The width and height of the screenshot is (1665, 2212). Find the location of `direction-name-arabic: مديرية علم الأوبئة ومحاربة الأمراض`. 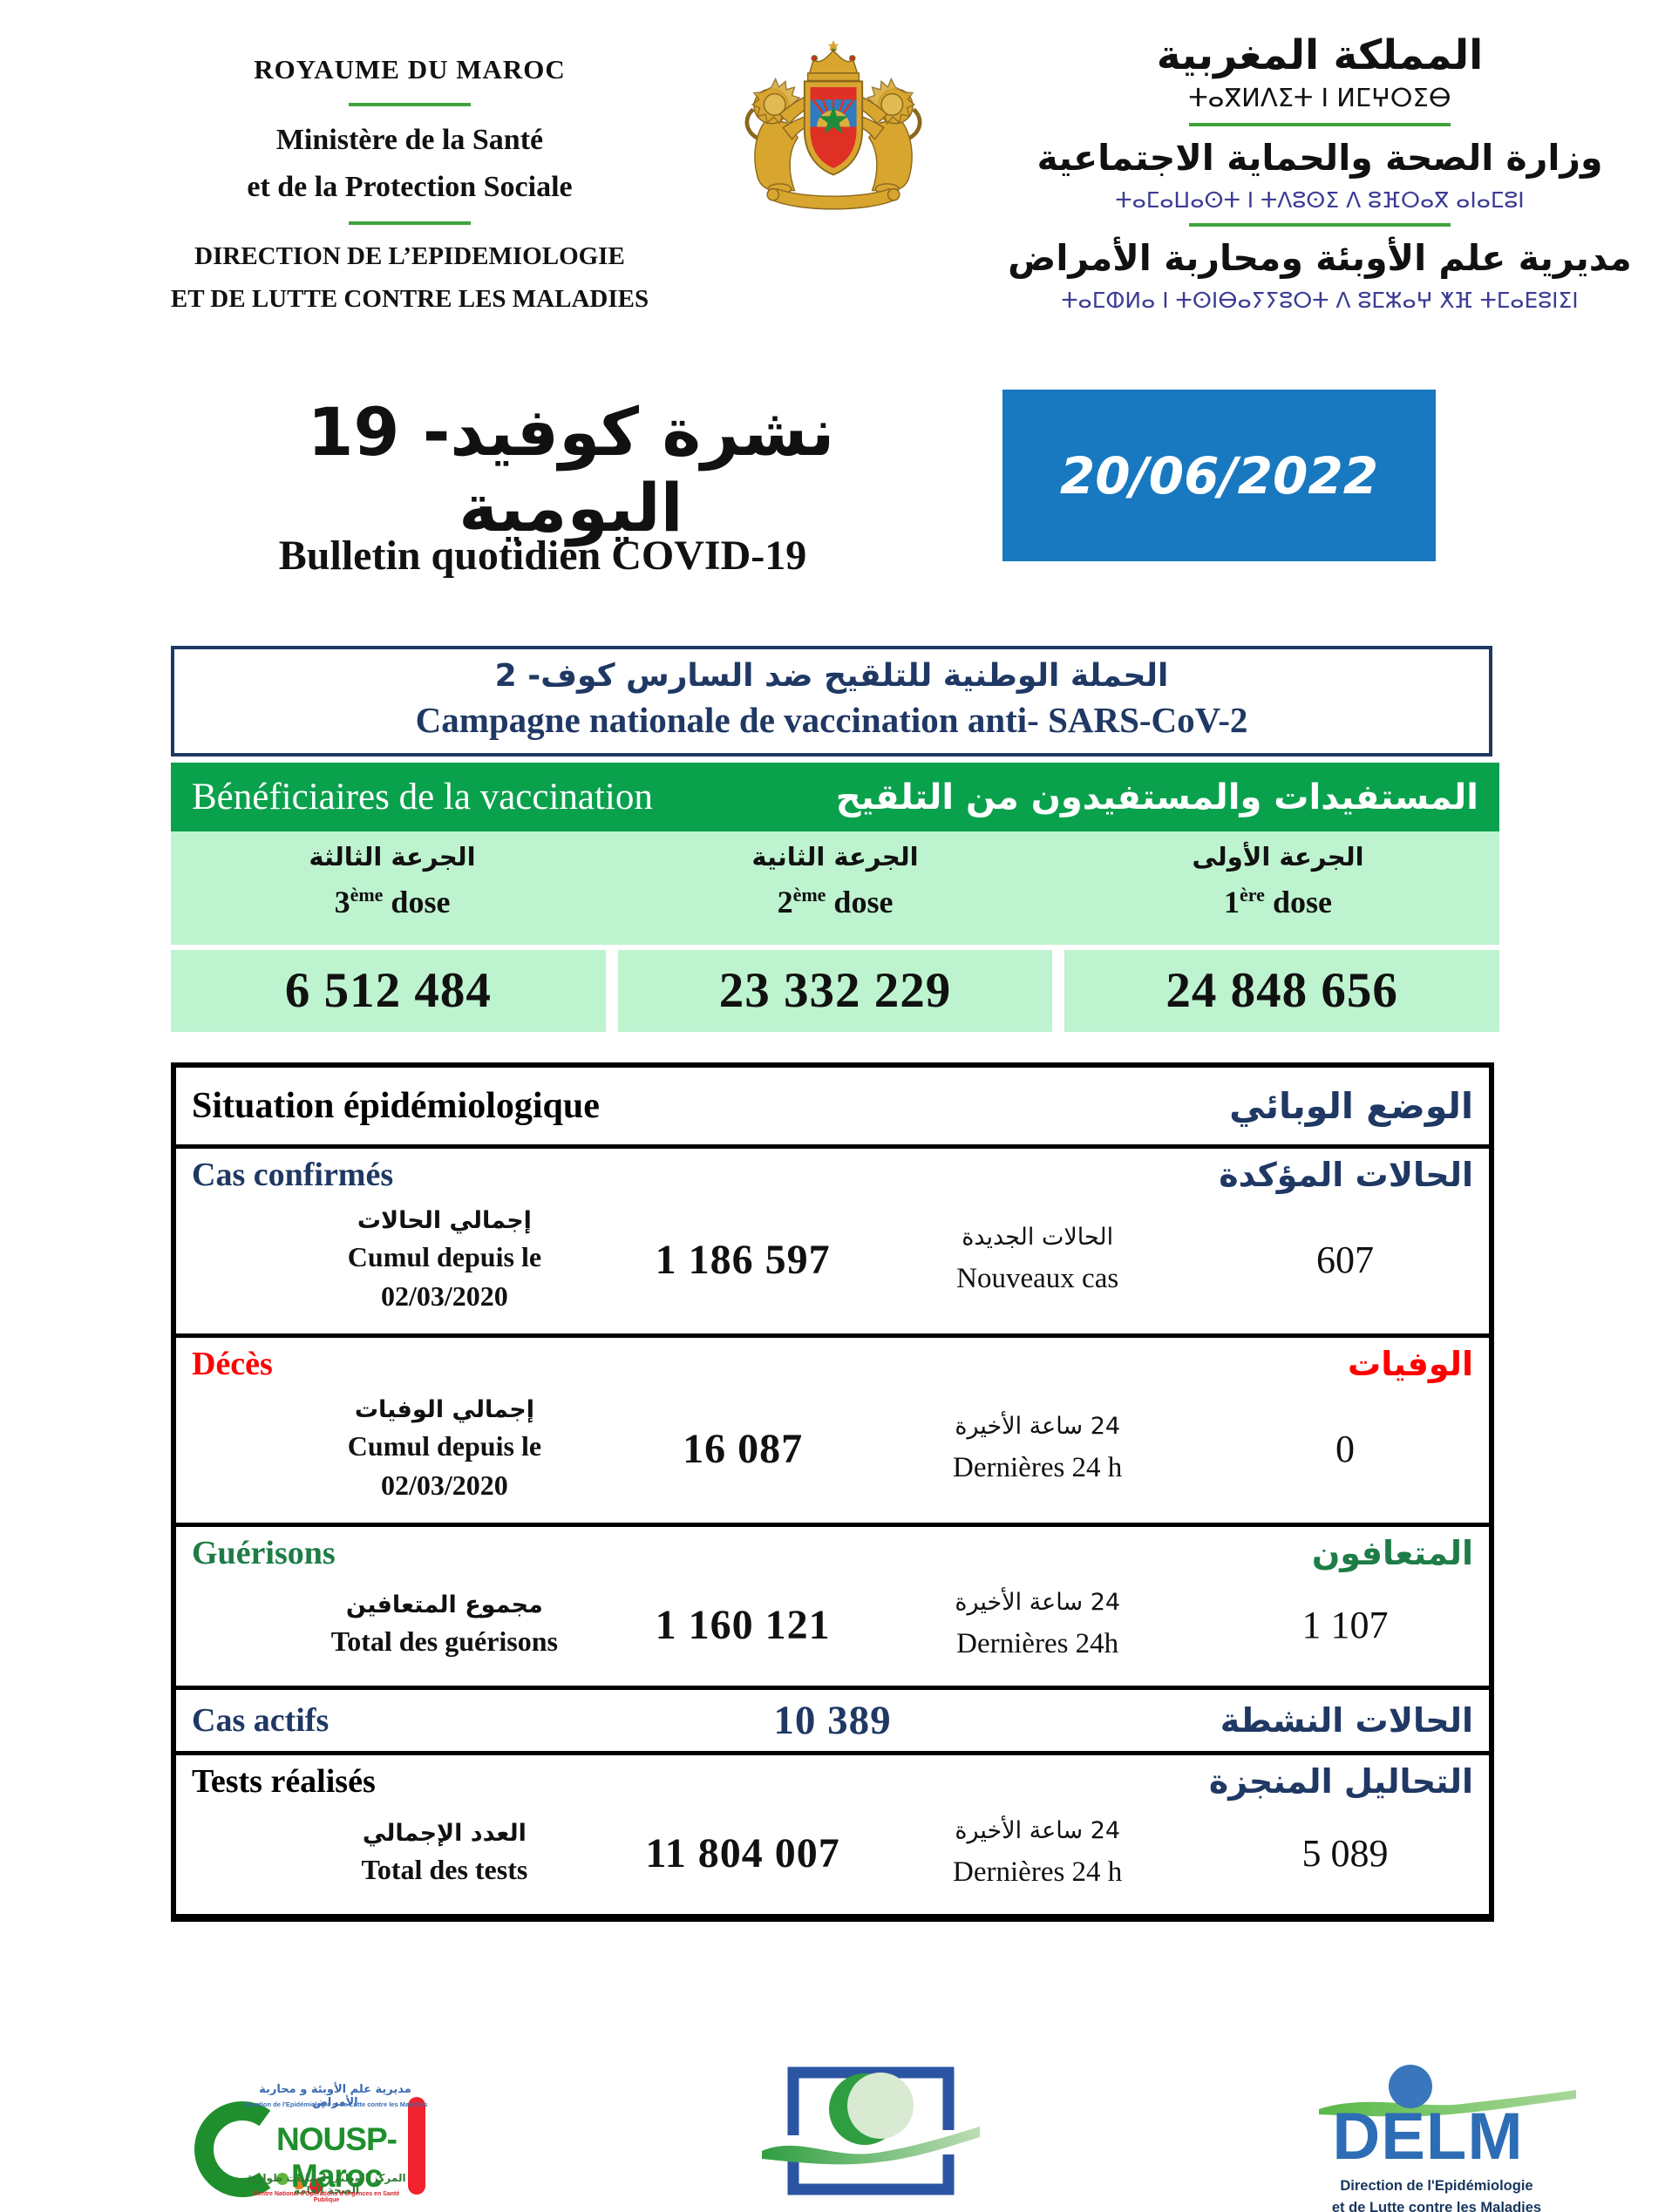

direction-name-arabic: مديرية علم الأوبئة ومحاربة الأمراض is located at coordinates (1320, 258).